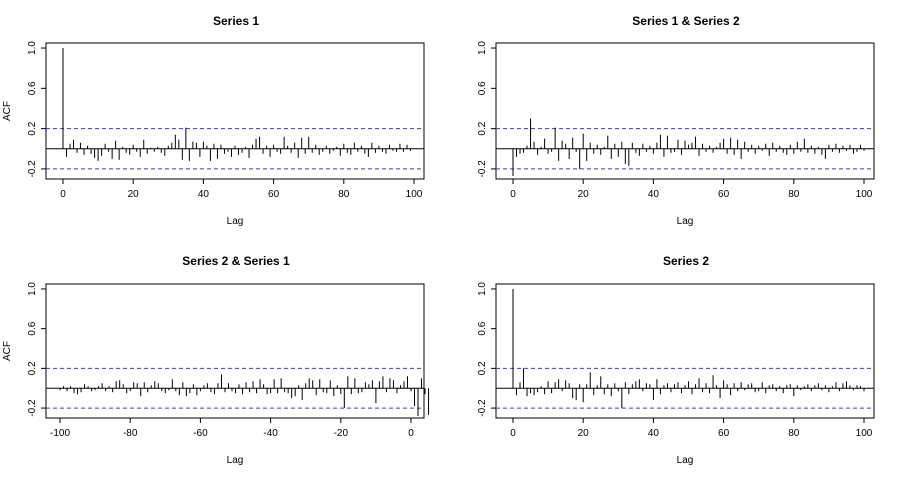 The image size is (900, 485). What do you see at coordinates (200, 433) in the screenshot?
I see `x-tick-label: -60` at bounding box center [200, 433].